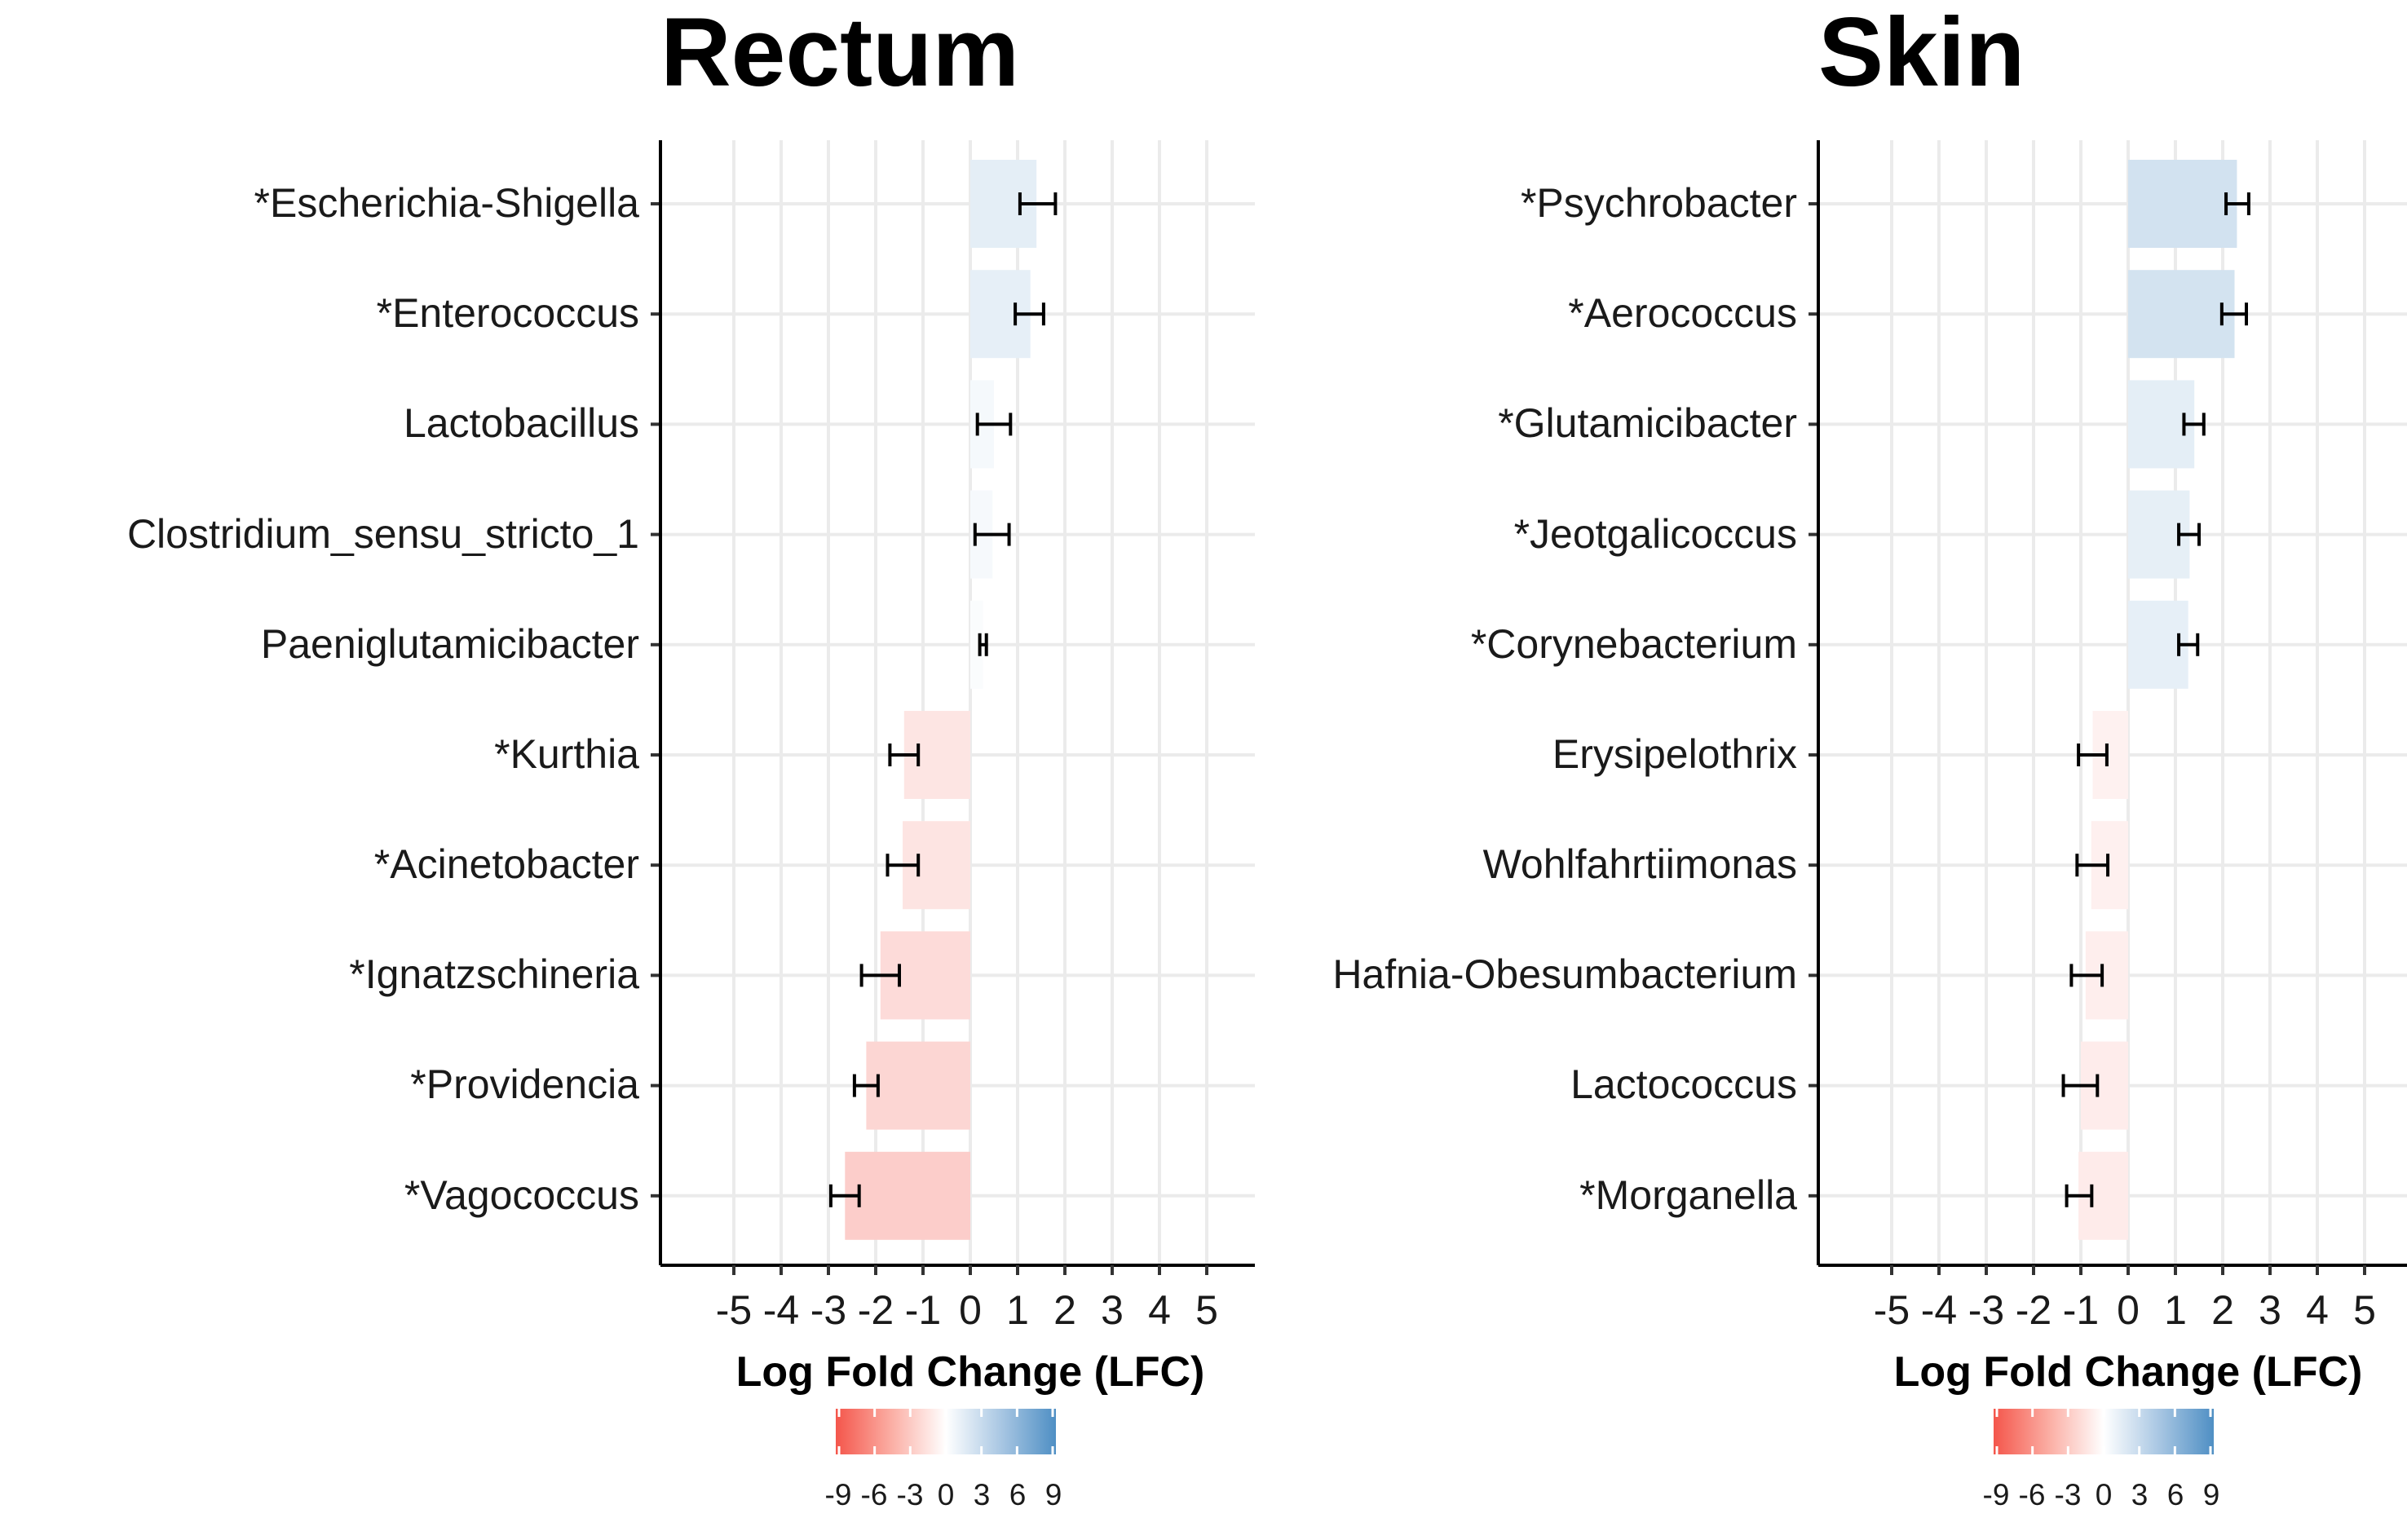 Image resolution: width=2407 pixels, height=1540 pixels. What do you see at coordinates (1634, 644) in the screenshot?
I see `y-tick-label: *Corynebacterium` at bounding box center [1634, 644].